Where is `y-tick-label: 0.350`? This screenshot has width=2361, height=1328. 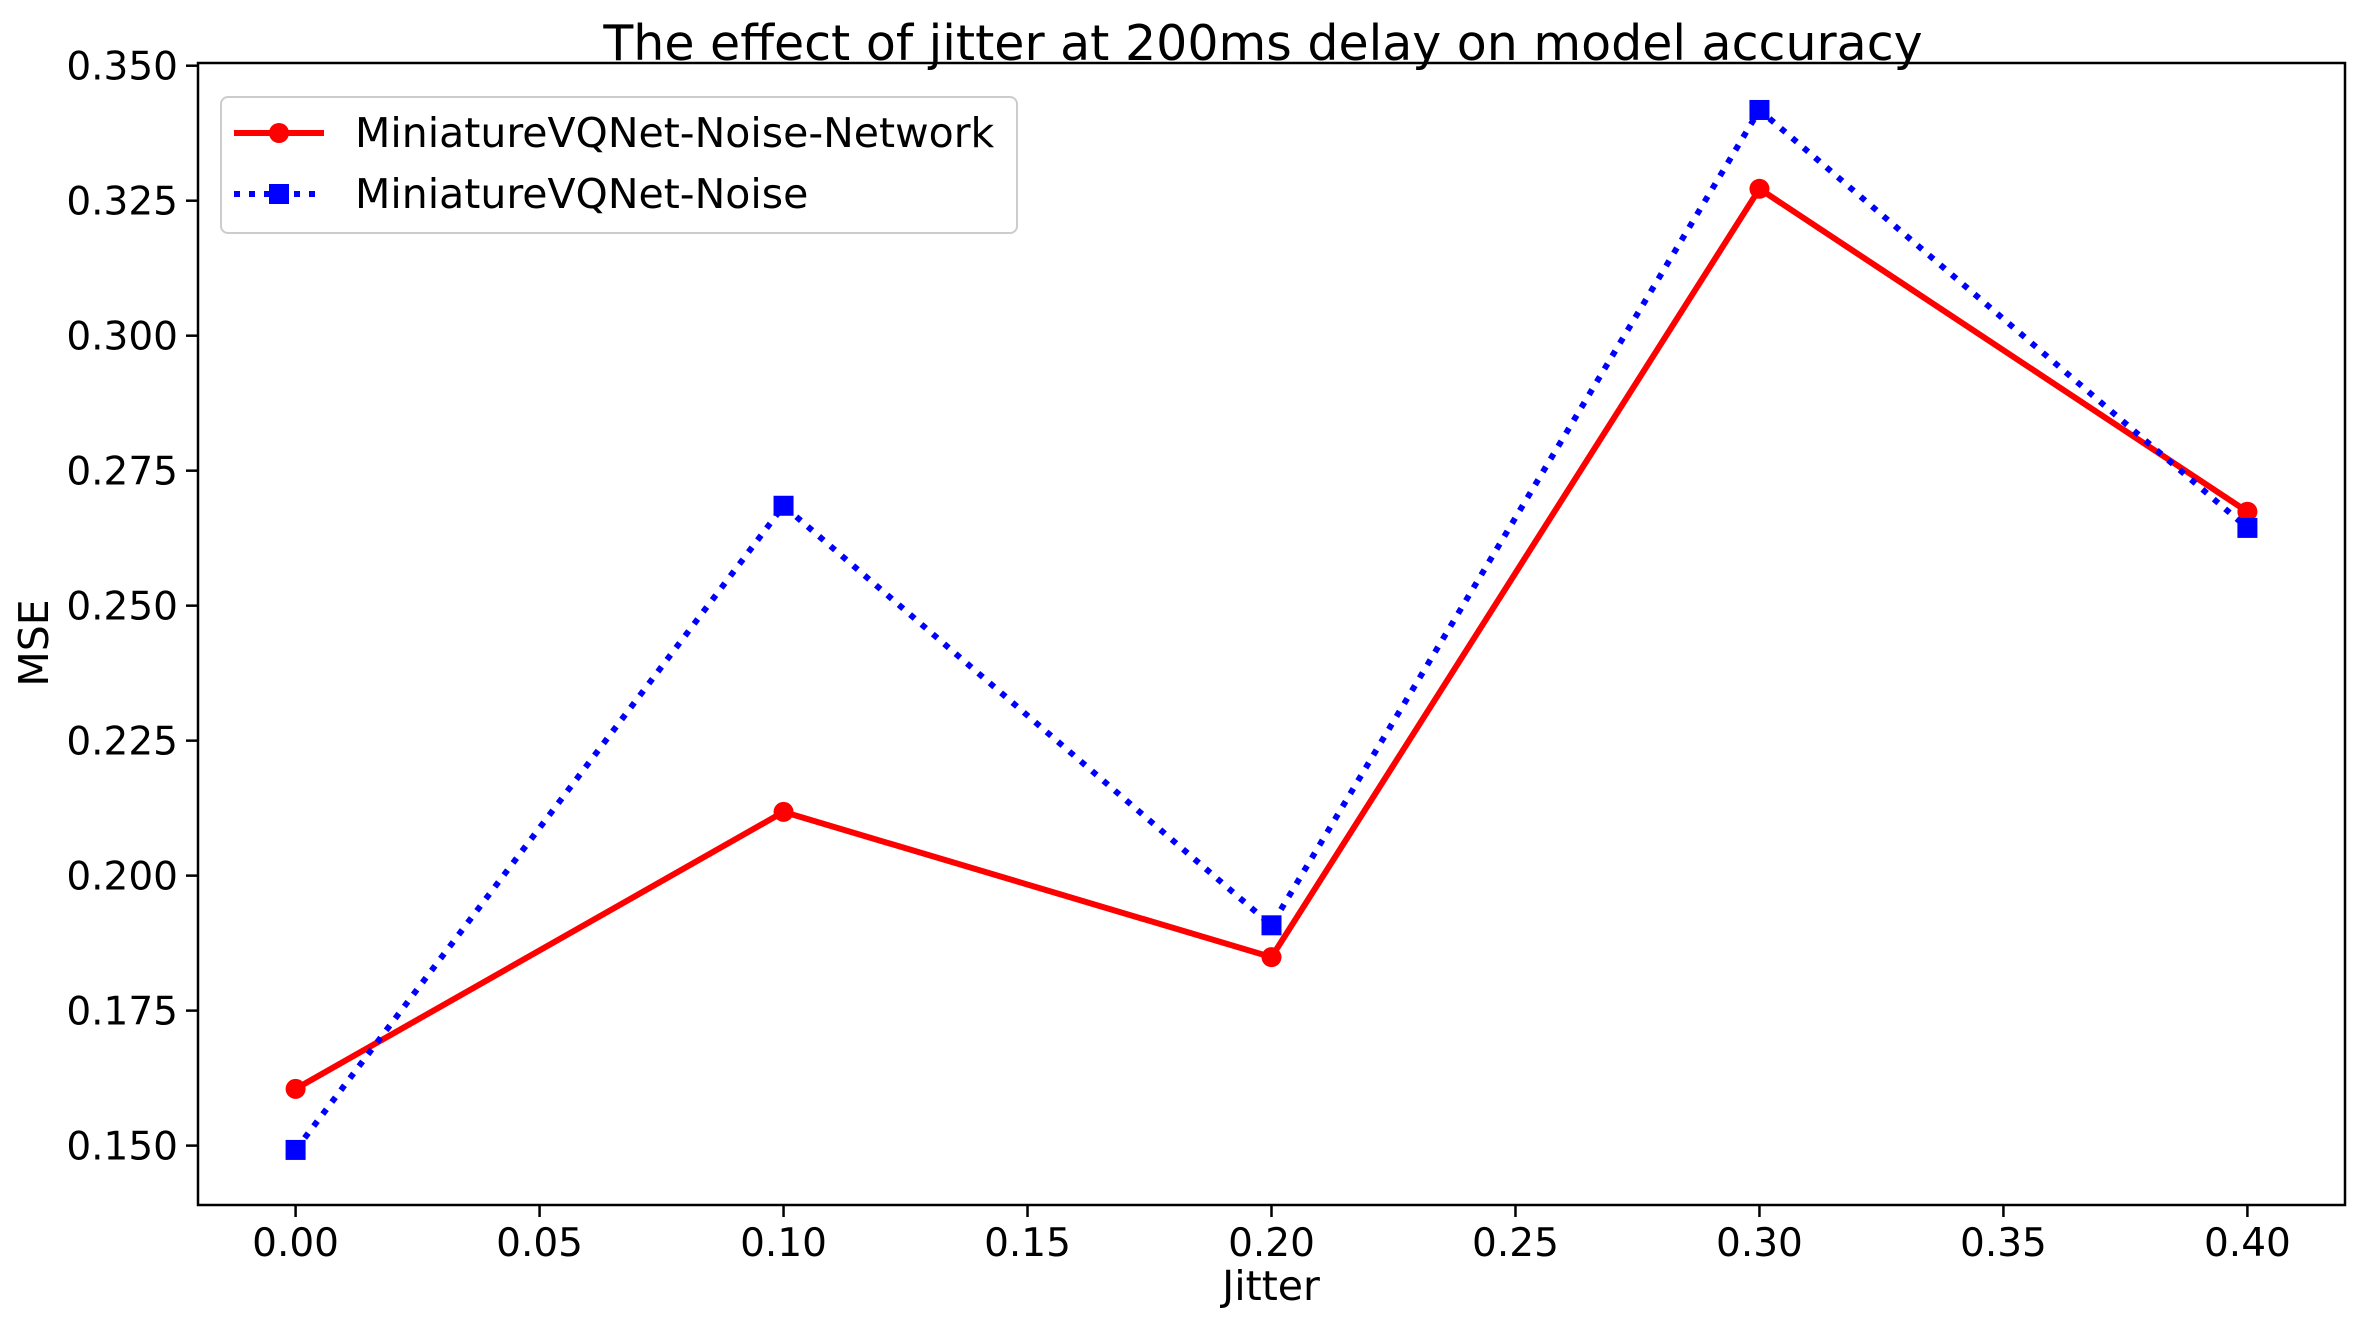 y-tick-label: 0.350 is located at coordinates (122, 67).